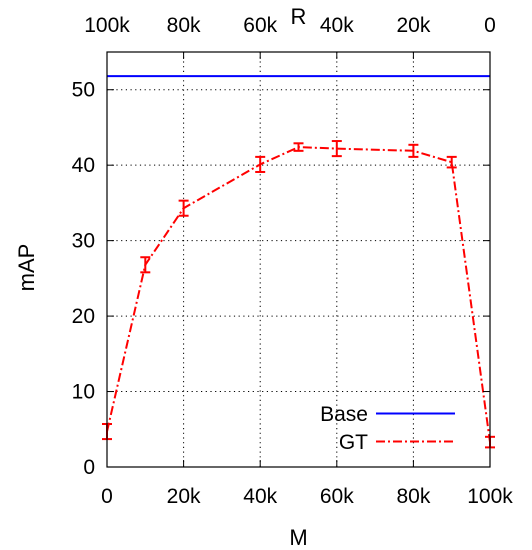 The image size is (532, 550). I want to click on x-axis-title: M, so click(298, 537).